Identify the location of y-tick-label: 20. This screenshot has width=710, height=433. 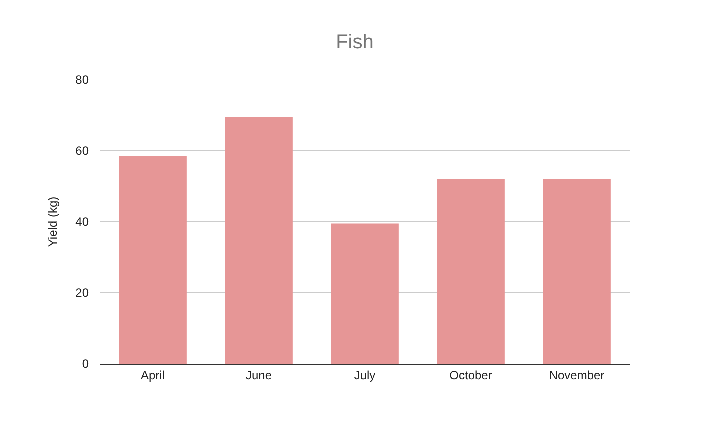
(83, 293).